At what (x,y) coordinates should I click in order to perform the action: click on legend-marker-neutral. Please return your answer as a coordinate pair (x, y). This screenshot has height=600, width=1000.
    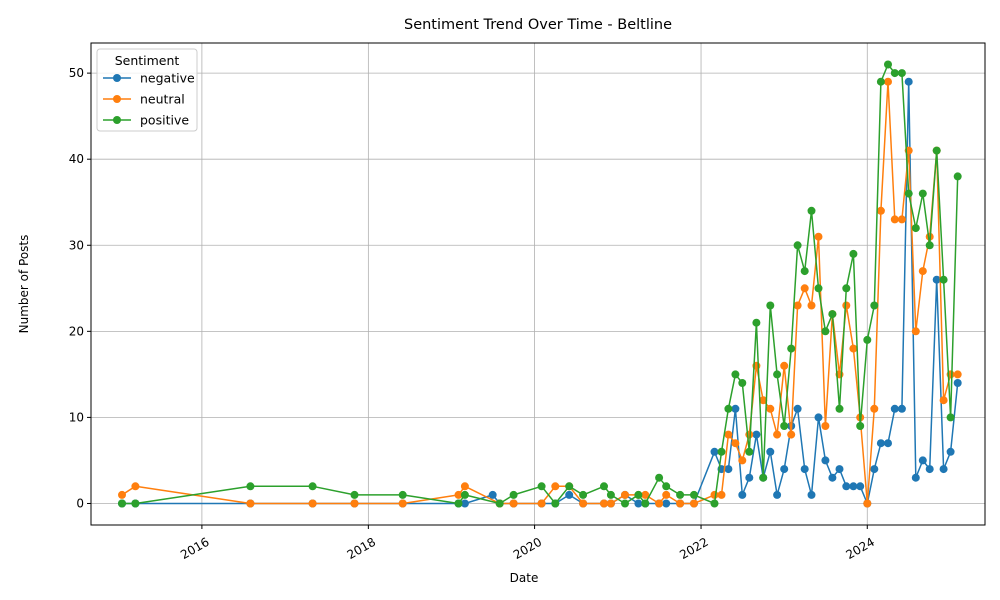
    Looking at the image, I should click on (117, 99).